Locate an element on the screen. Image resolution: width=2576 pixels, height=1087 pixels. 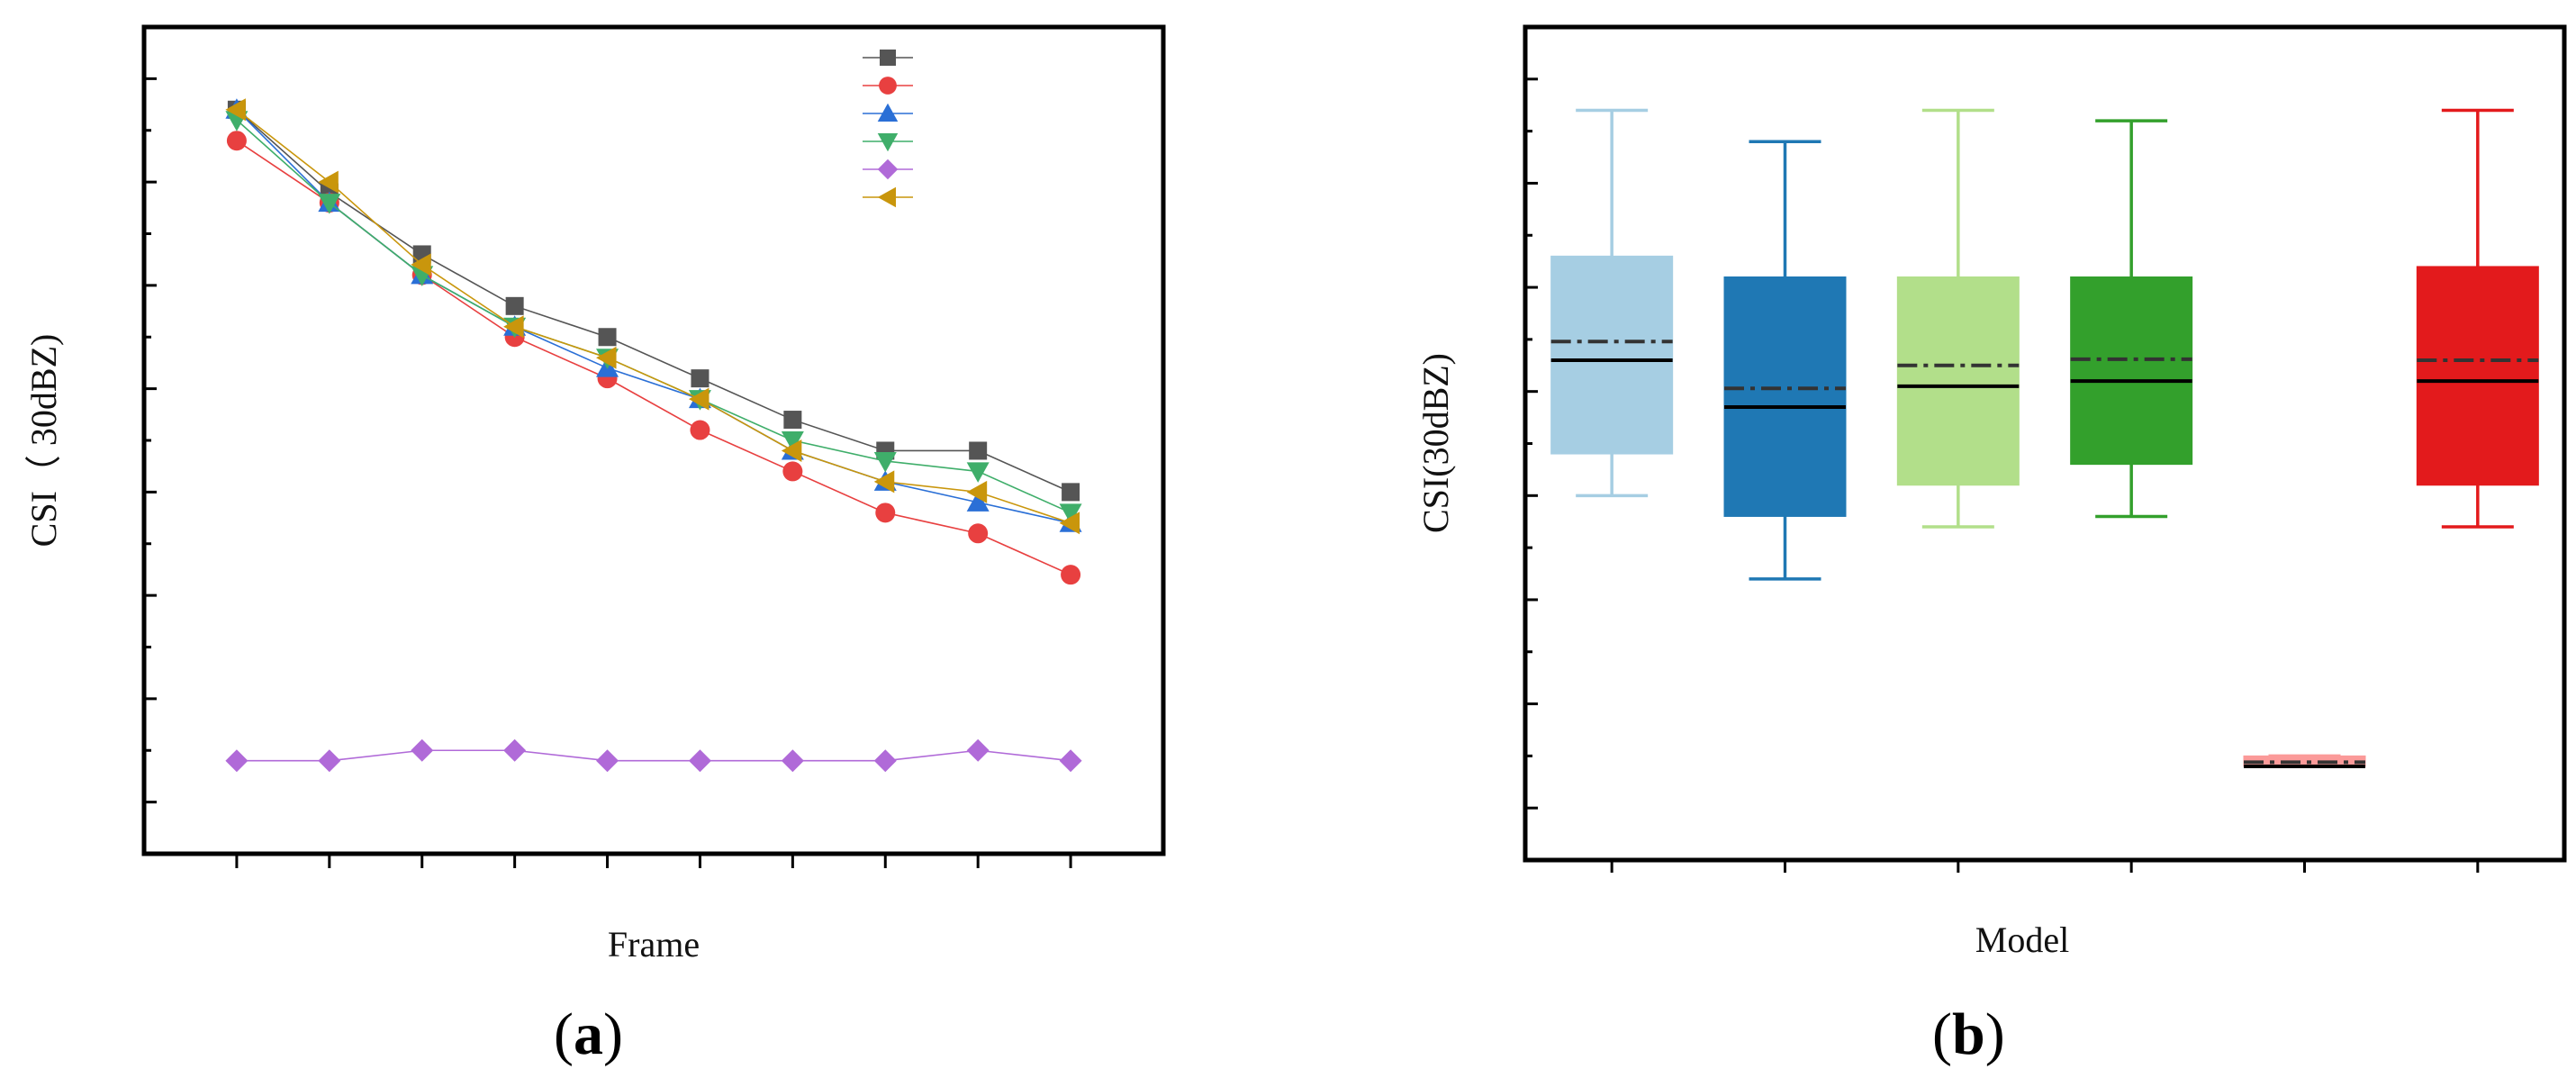
panel-a-label-close-paren: ) is located at coordinates (613, 1034).